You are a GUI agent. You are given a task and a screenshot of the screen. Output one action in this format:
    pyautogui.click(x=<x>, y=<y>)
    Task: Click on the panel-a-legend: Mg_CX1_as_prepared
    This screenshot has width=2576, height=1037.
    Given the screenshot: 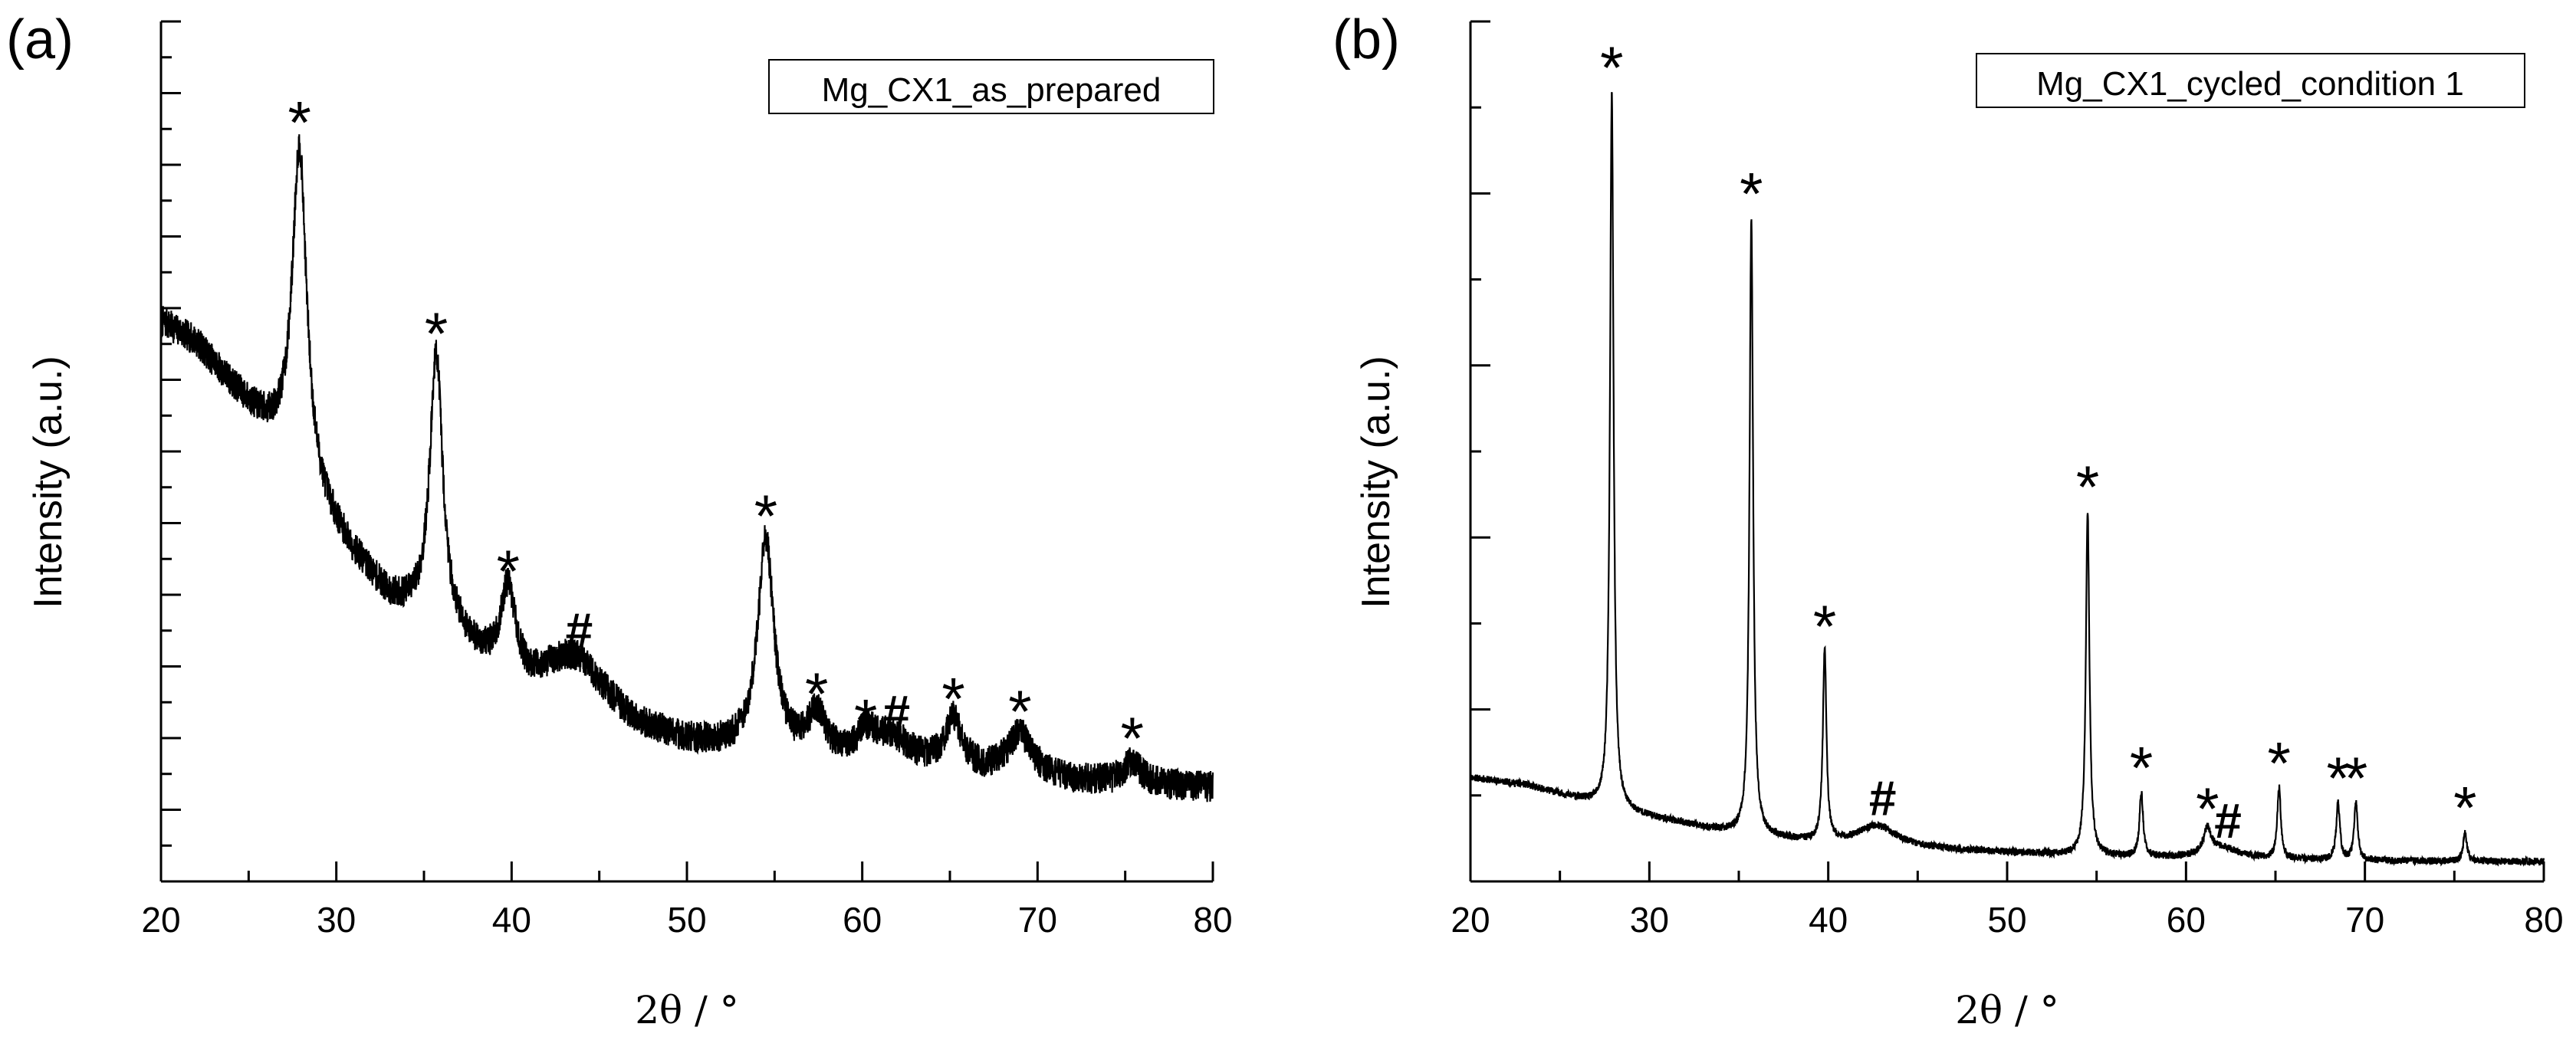 What is the action you would take?
    pyautogui.click(x=991, y=86)
    